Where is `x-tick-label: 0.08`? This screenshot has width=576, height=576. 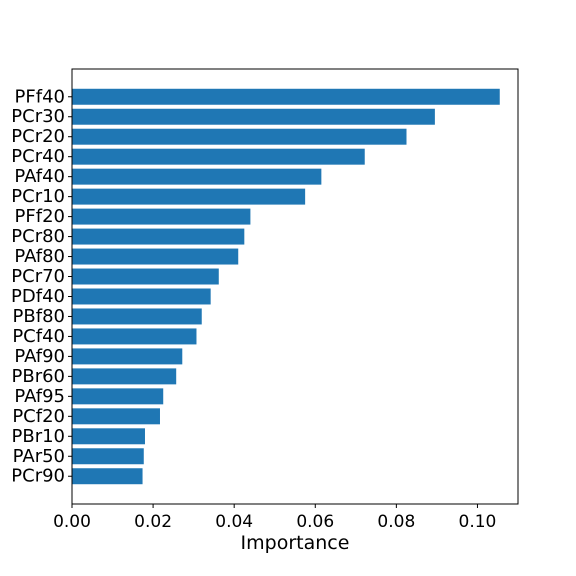
x-tick-label: 0.08 is located at coordinates (396, 522).